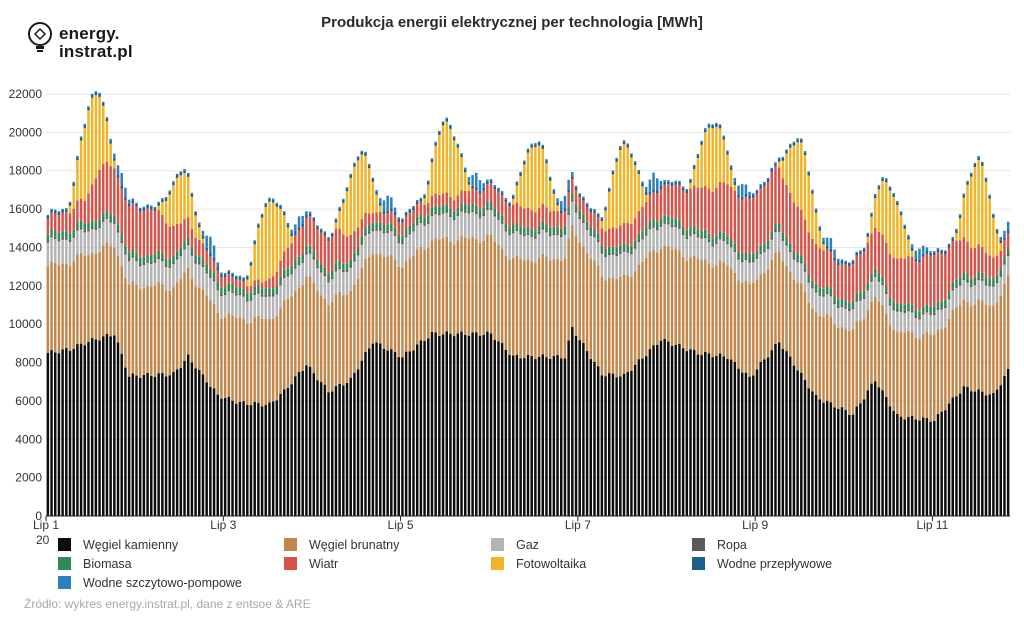  What do you see at coordinates (762, 565) in the screenshot?
I see `legend-item: Wodne przepływowe` at bounding box center [762, 565].